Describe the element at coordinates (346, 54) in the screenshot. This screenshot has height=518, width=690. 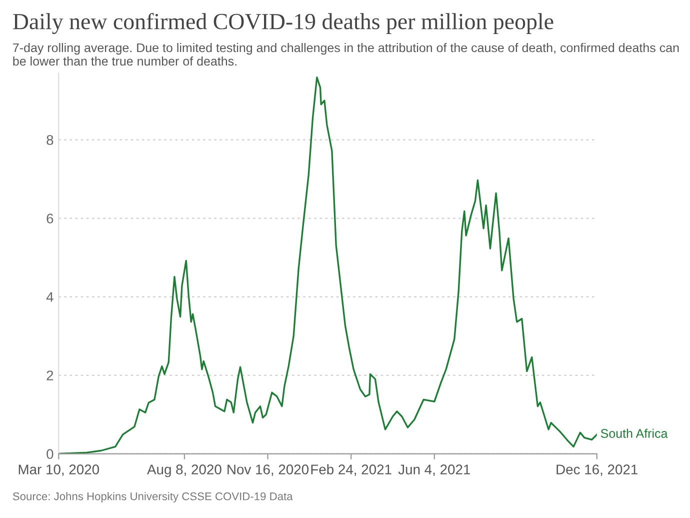
I see `chart-subtitle: 7-day rolling average. Due to limited testing and challenges in the attribution of the cause of death, confirmed deaths can be lower than the true number of deaths.` at that location.